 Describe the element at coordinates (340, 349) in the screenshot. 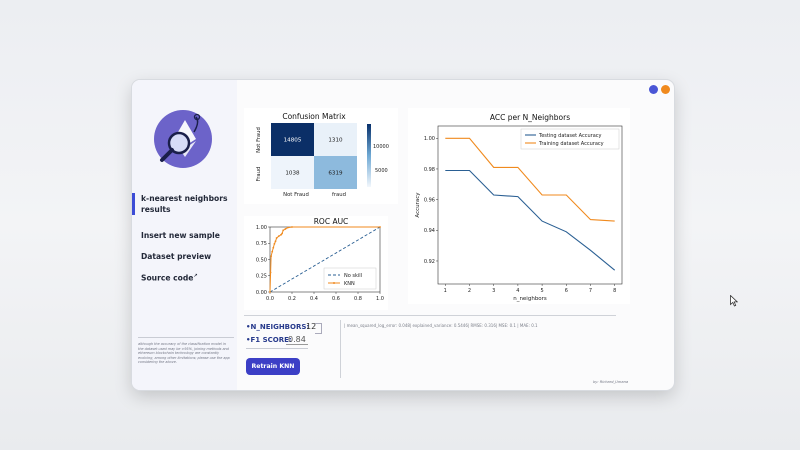

I see `metrics-divider` at that location.